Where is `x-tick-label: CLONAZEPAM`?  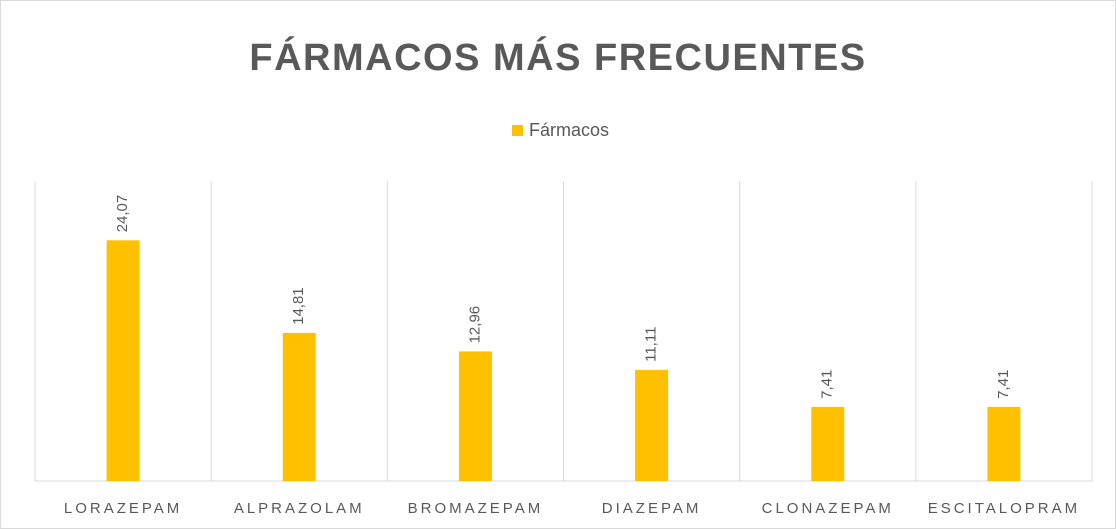
x-tick-label: CLONAZEPAM is located at coordinates (828, 508).